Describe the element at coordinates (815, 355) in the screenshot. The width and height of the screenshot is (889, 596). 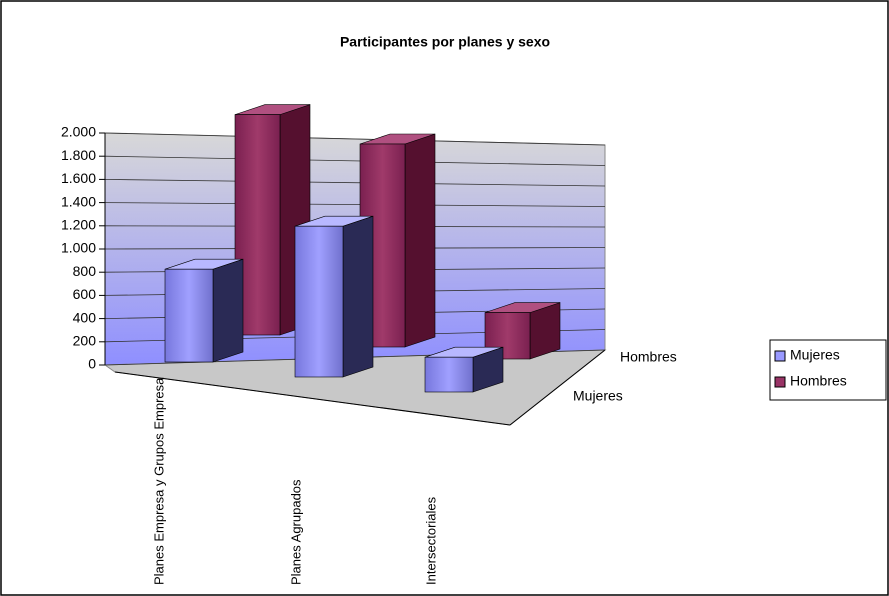
I see `legend-label: Mujeres` at that location.